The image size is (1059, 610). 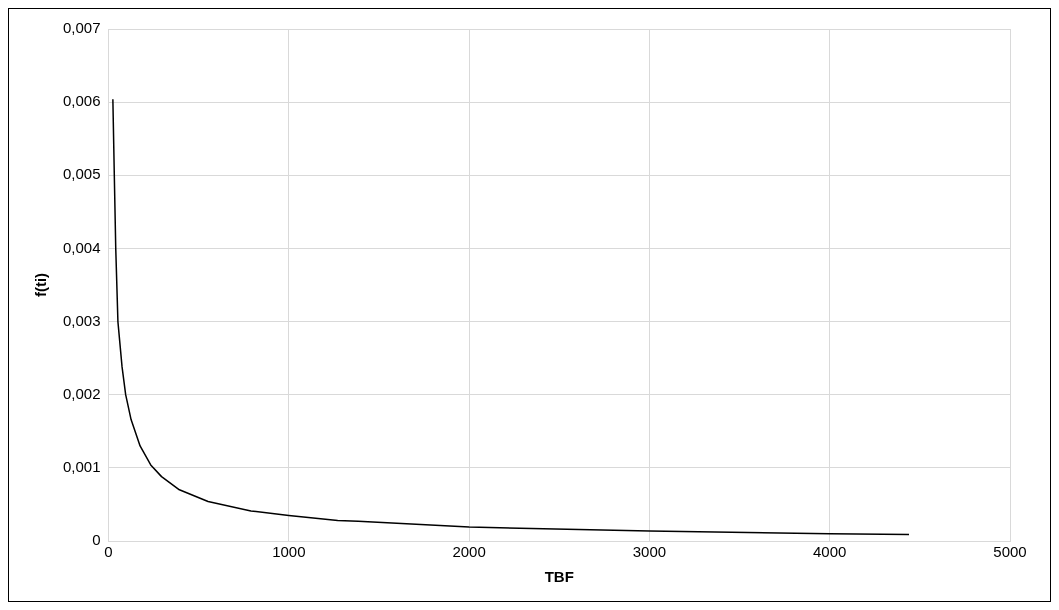 What do you see at coordinates (81, 466) in the screenshot?
I see `y-tick-label: 0,001` at bounding box center [81, 466].